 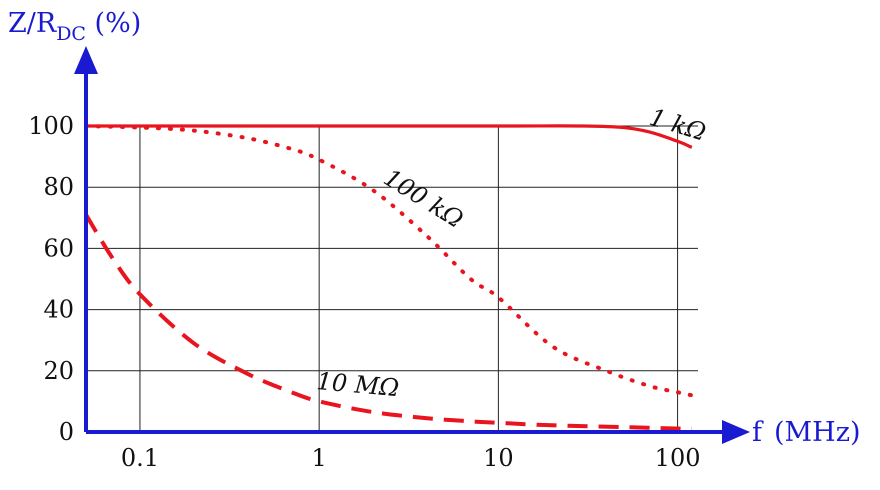 I want to click on y-axis-title: Z/RDC (%), so click(x=74, y=26).